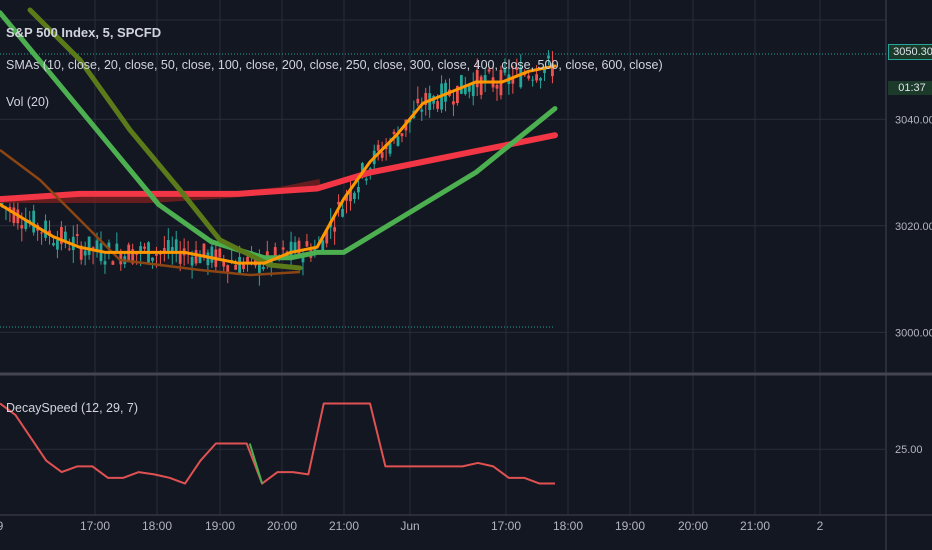 This screenshot has width=932, height=550. I want to click on vol-legend: Vol (20), so click(28, 102).